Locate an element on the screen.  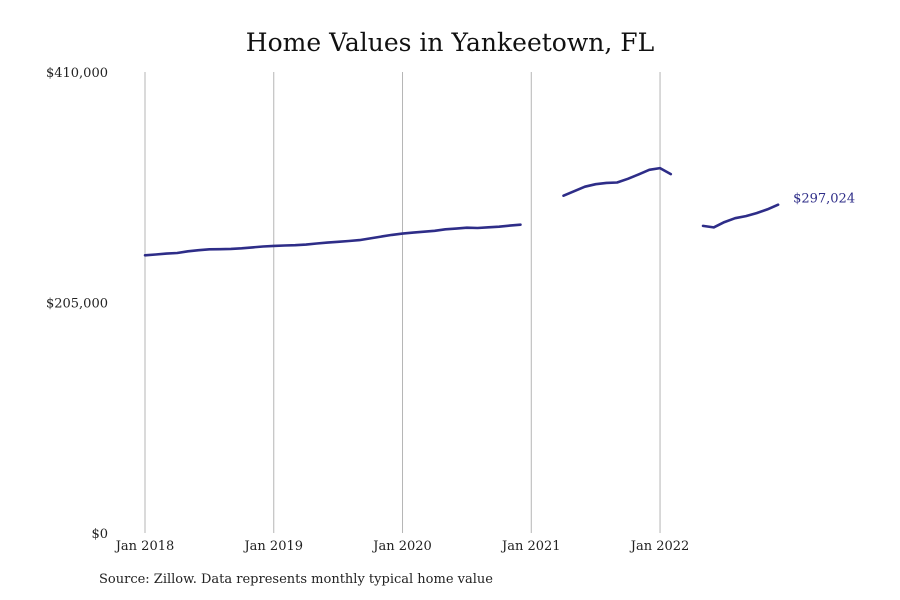
x-tick-label: Jan 2019 is located at coordinates (272, 546).